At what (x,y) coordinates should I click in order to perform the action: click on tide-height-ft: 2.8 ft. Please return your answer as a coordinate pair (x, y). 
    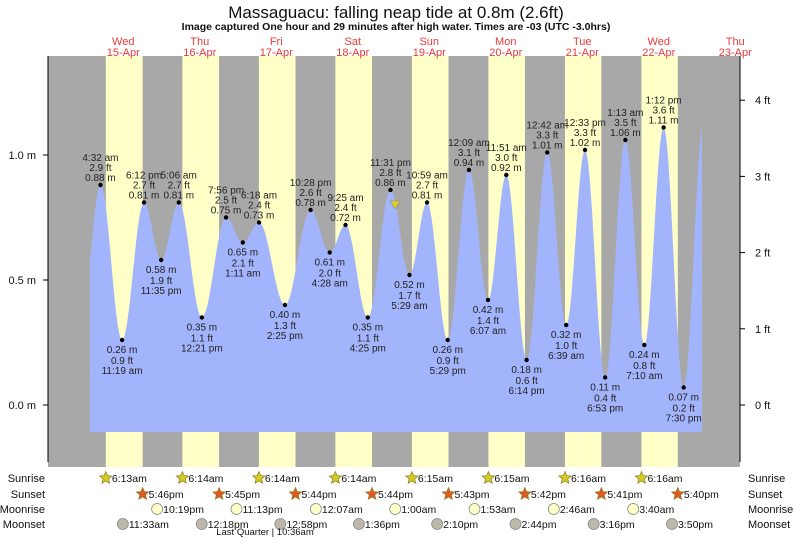
    Looking at the image, I should click on (390, 173).